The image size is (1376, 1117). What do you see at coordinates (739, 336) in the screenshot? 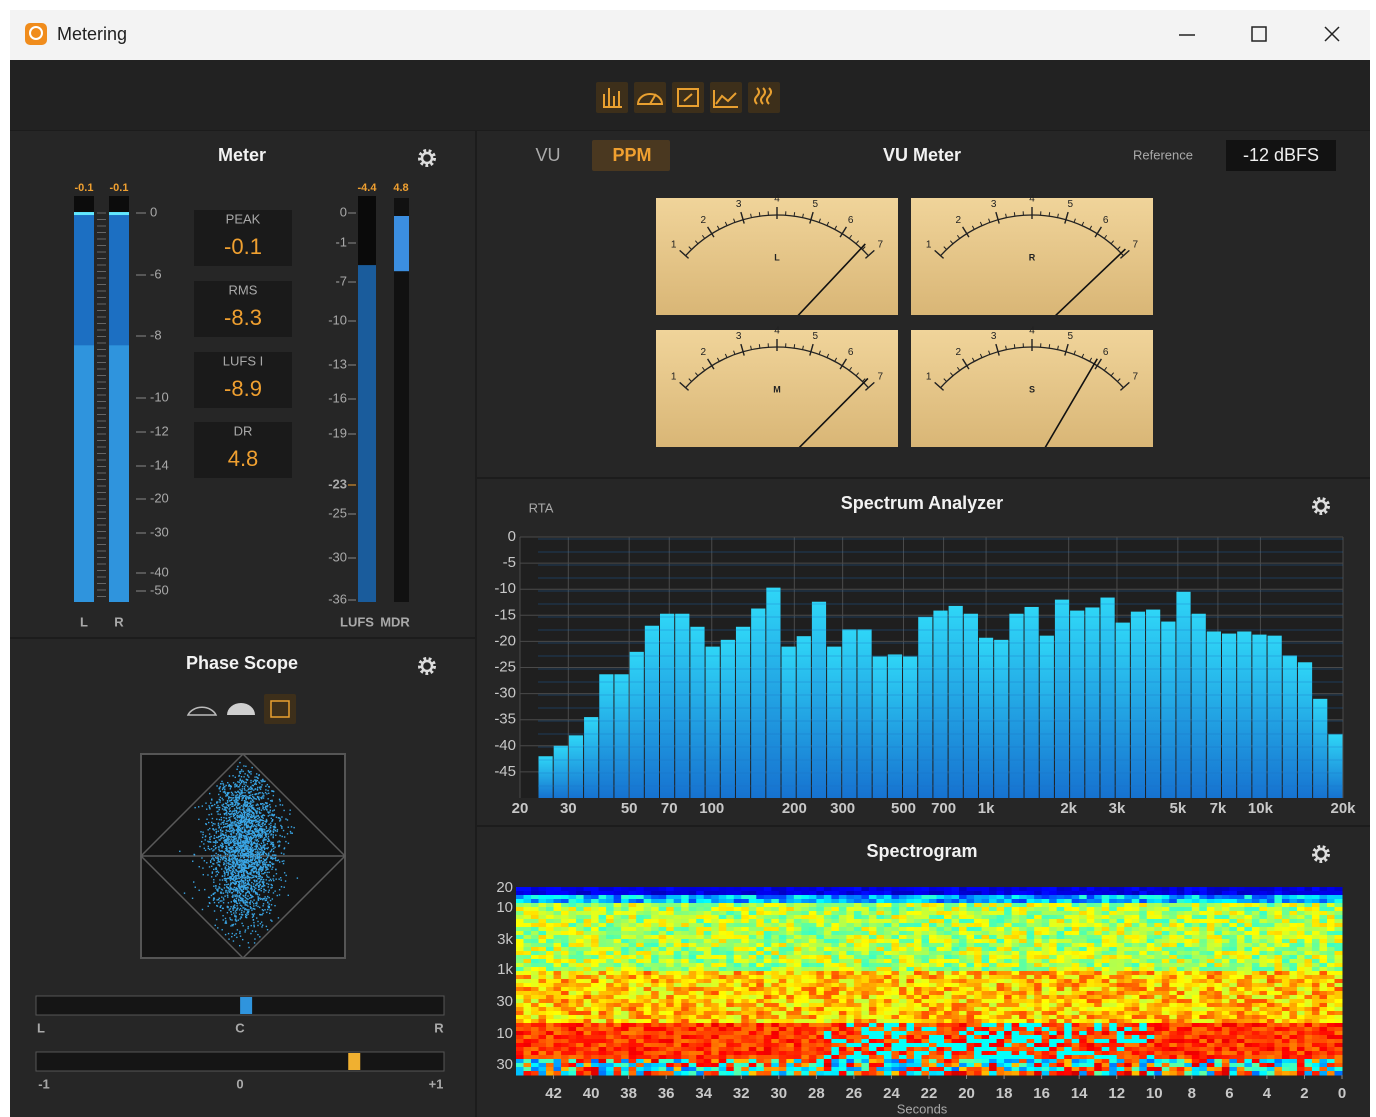
I see `vu-scale-label: 3` at bounding box center [739, 336].